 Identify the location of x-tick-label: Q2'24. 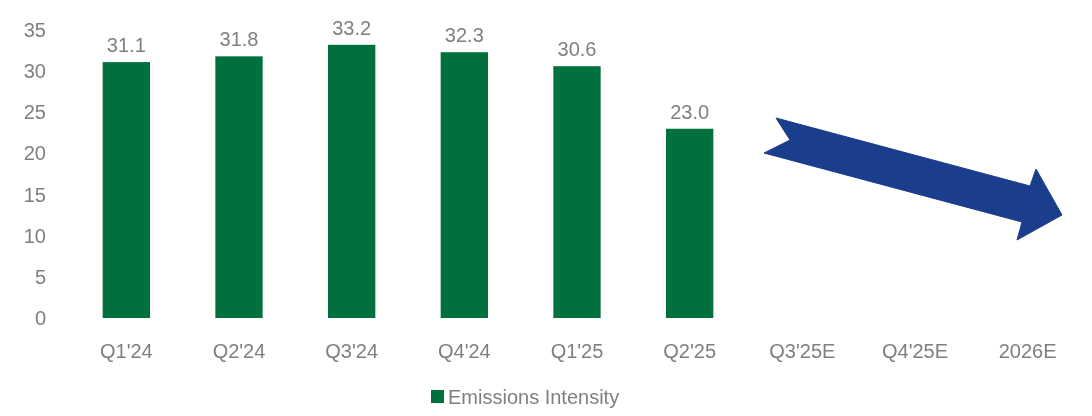
(239, 351).